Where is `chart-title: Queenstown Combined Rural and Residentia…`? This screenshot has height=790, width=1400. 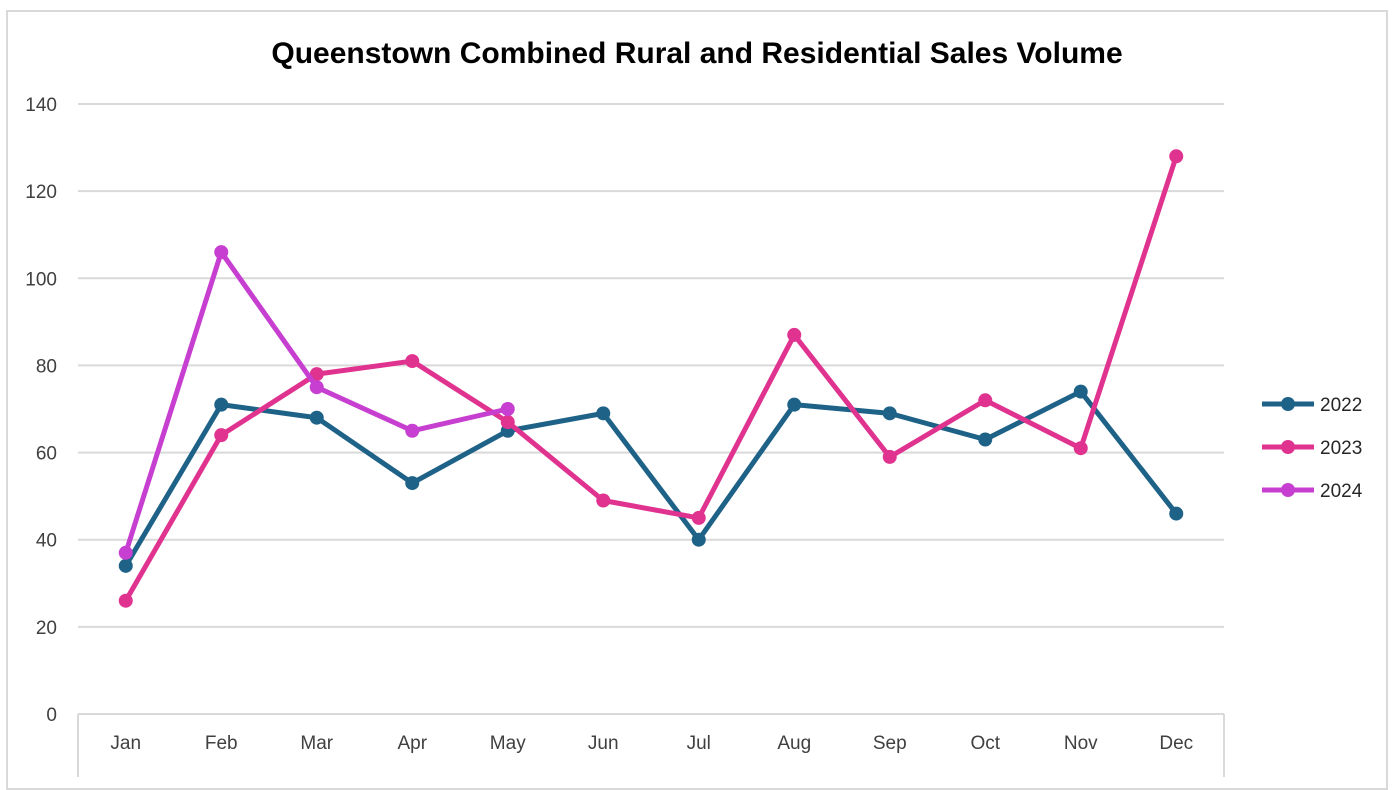
chart-title: Queenstown Combined Rural and Residentia… is located at coordinates (696, 53).